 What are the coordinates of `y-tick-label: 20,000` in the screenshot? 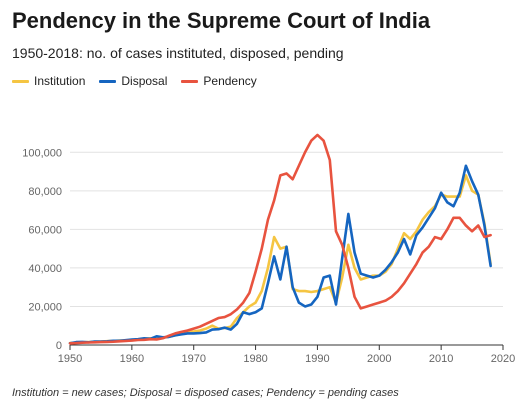 It's located at (45, 307).